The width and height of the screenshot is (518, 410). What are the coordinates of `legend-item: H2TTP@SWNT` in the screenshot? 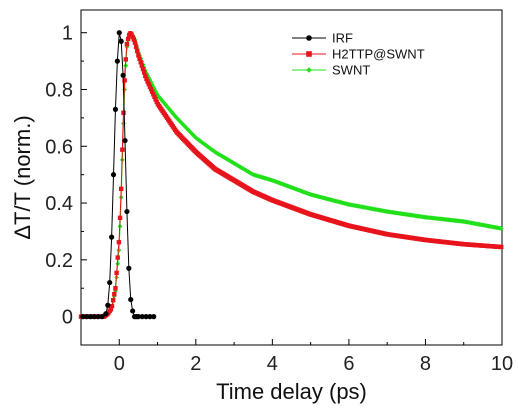 It's located at (358, 54).